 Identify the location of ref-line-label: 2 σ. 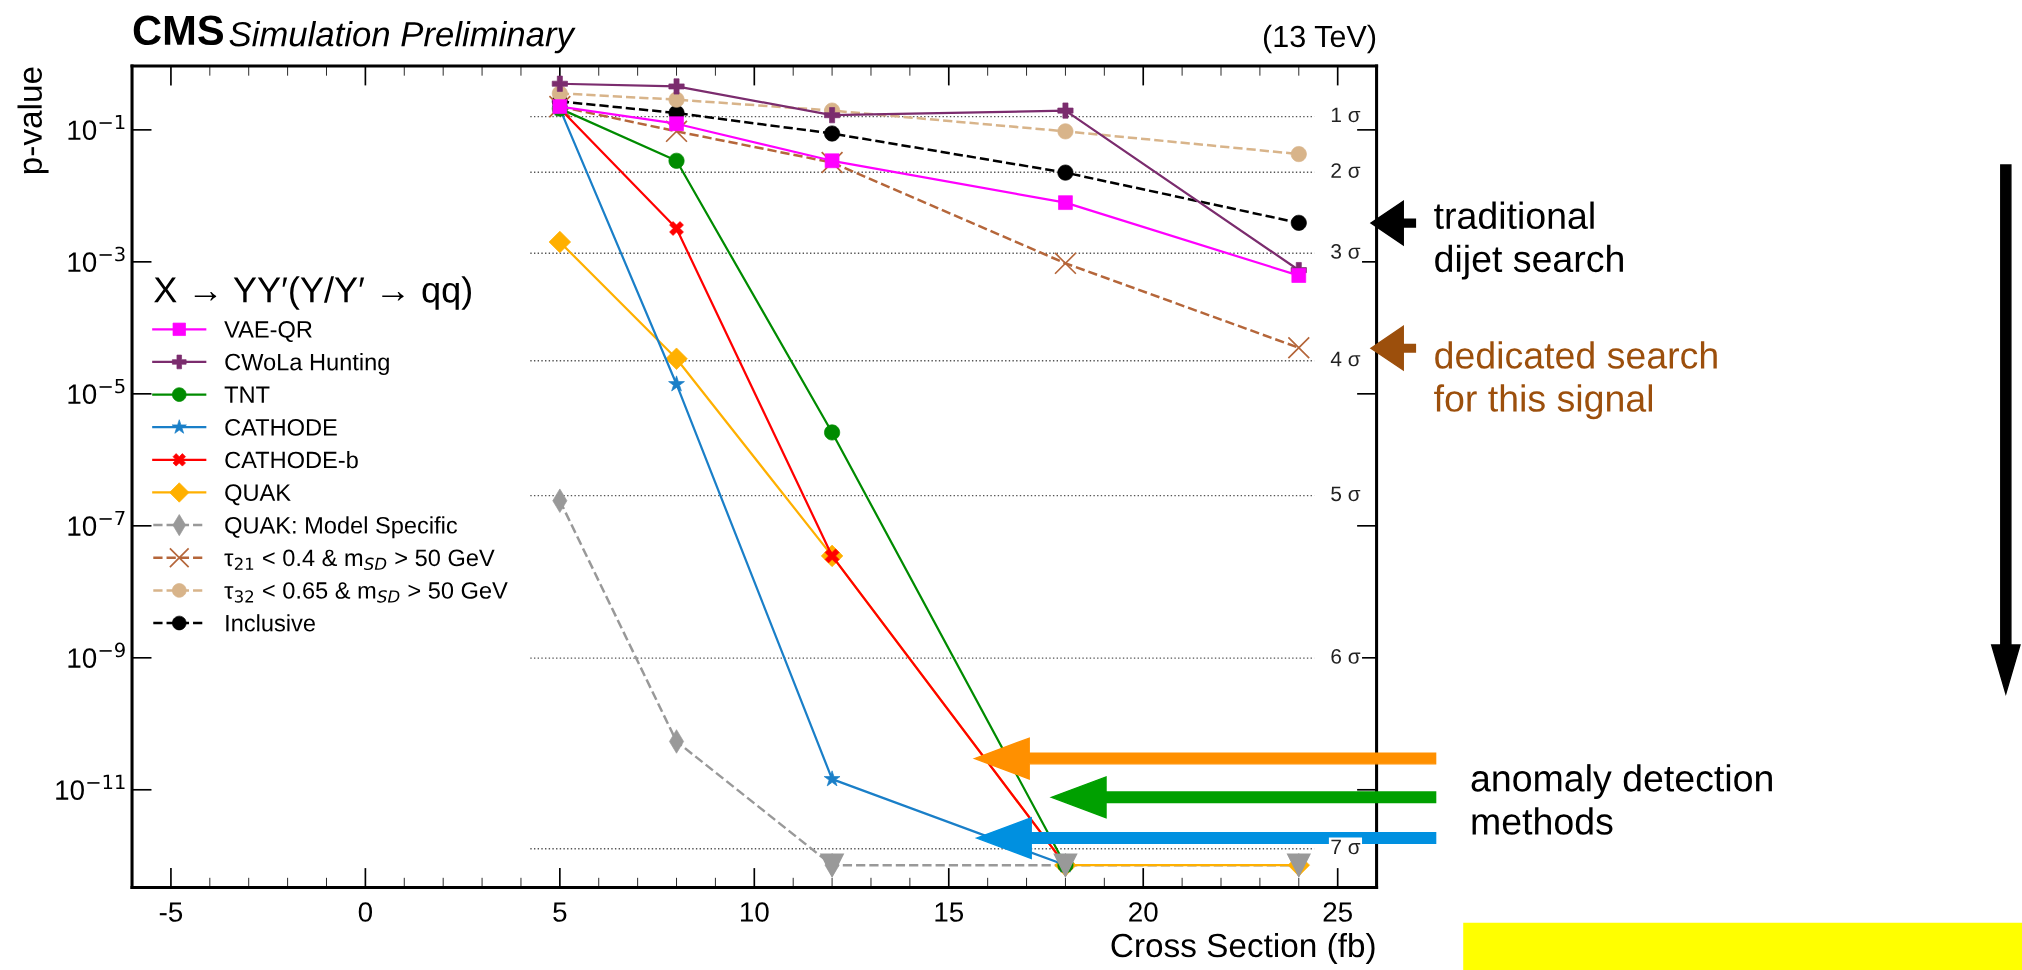
(1346, 170).